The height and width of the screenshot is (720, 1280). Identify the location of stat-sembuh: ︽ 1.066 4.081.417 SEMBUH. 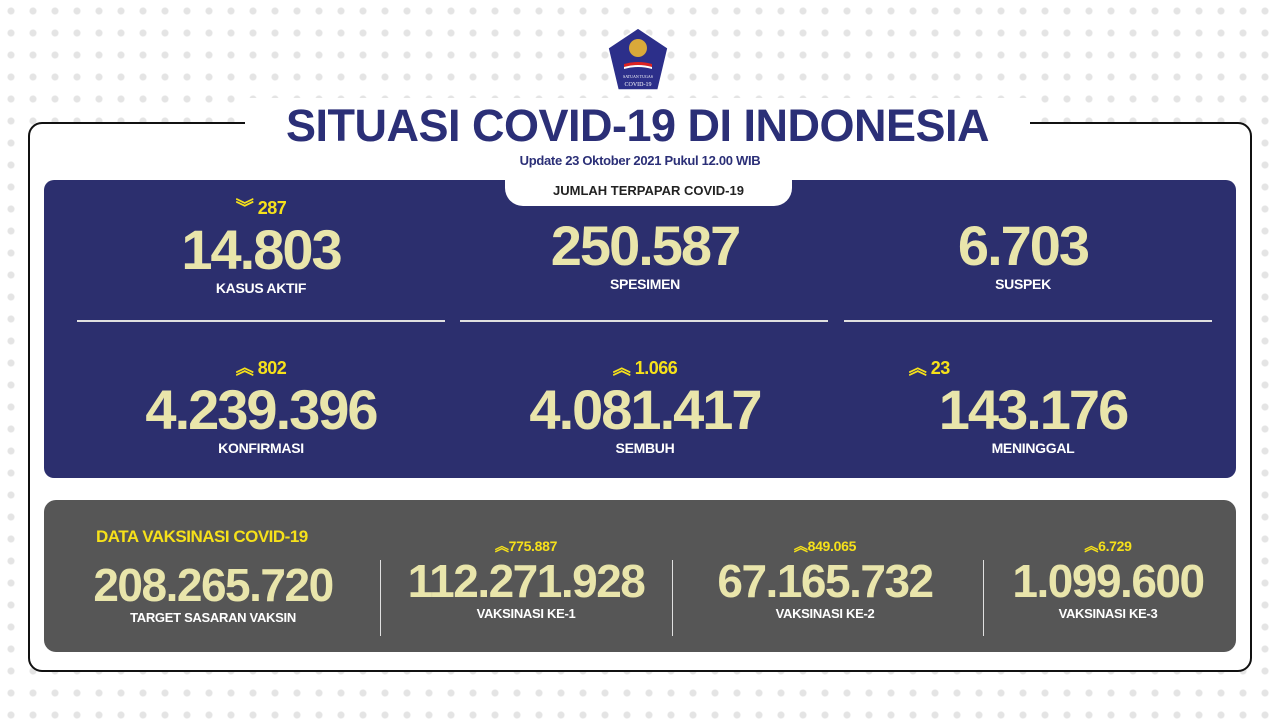
(645, 405).